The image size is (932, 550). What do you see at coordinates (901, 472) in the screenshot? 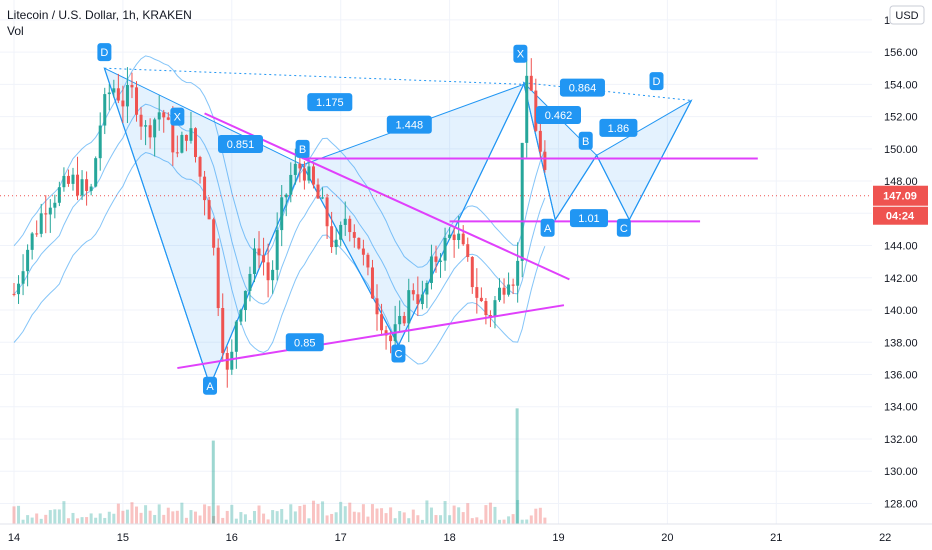
I see `y-tick-label: 130.00` at bounding box center [901, 472].